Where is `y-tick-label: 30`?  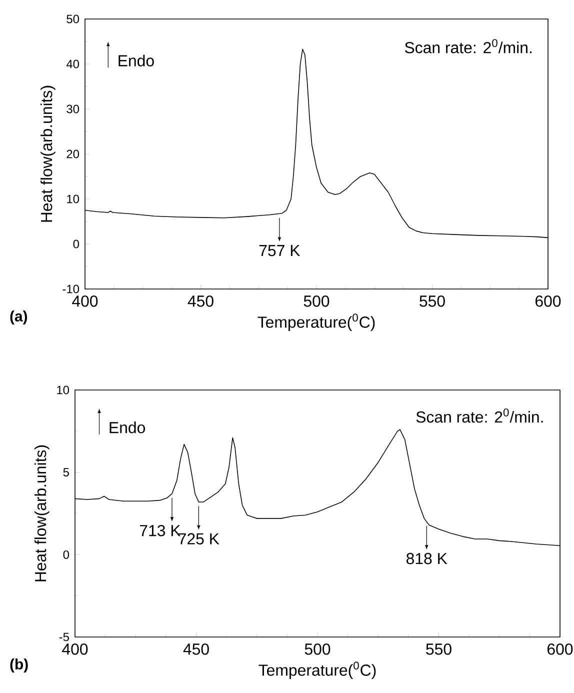
y-tick-label: 30 is located at coordinates (73, 109).